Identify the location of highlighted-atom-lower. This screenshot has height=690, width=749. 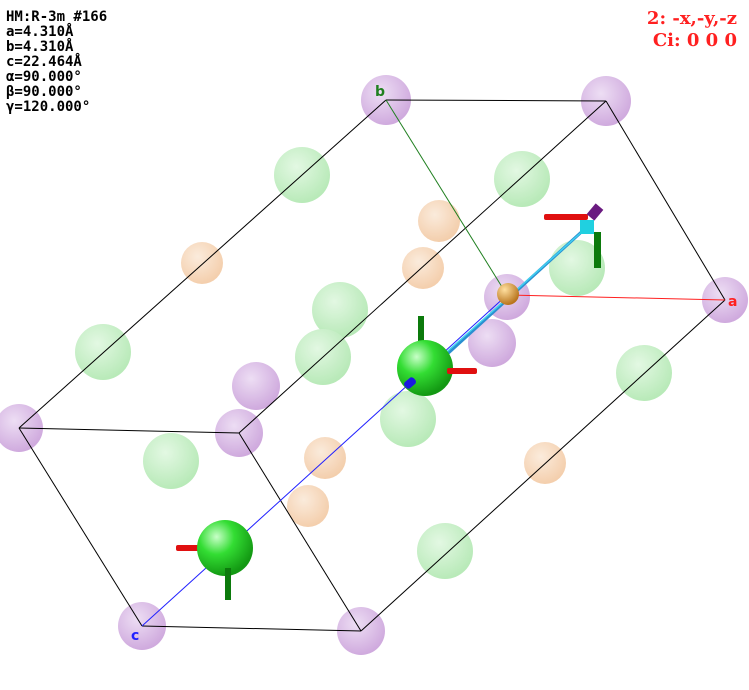
(214, 560).